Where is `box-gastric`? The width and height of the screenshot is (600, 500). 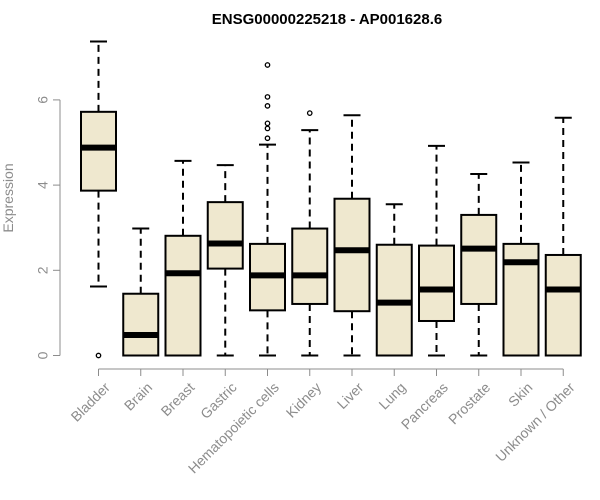 box-gastric is located at coordinates (225, 260).